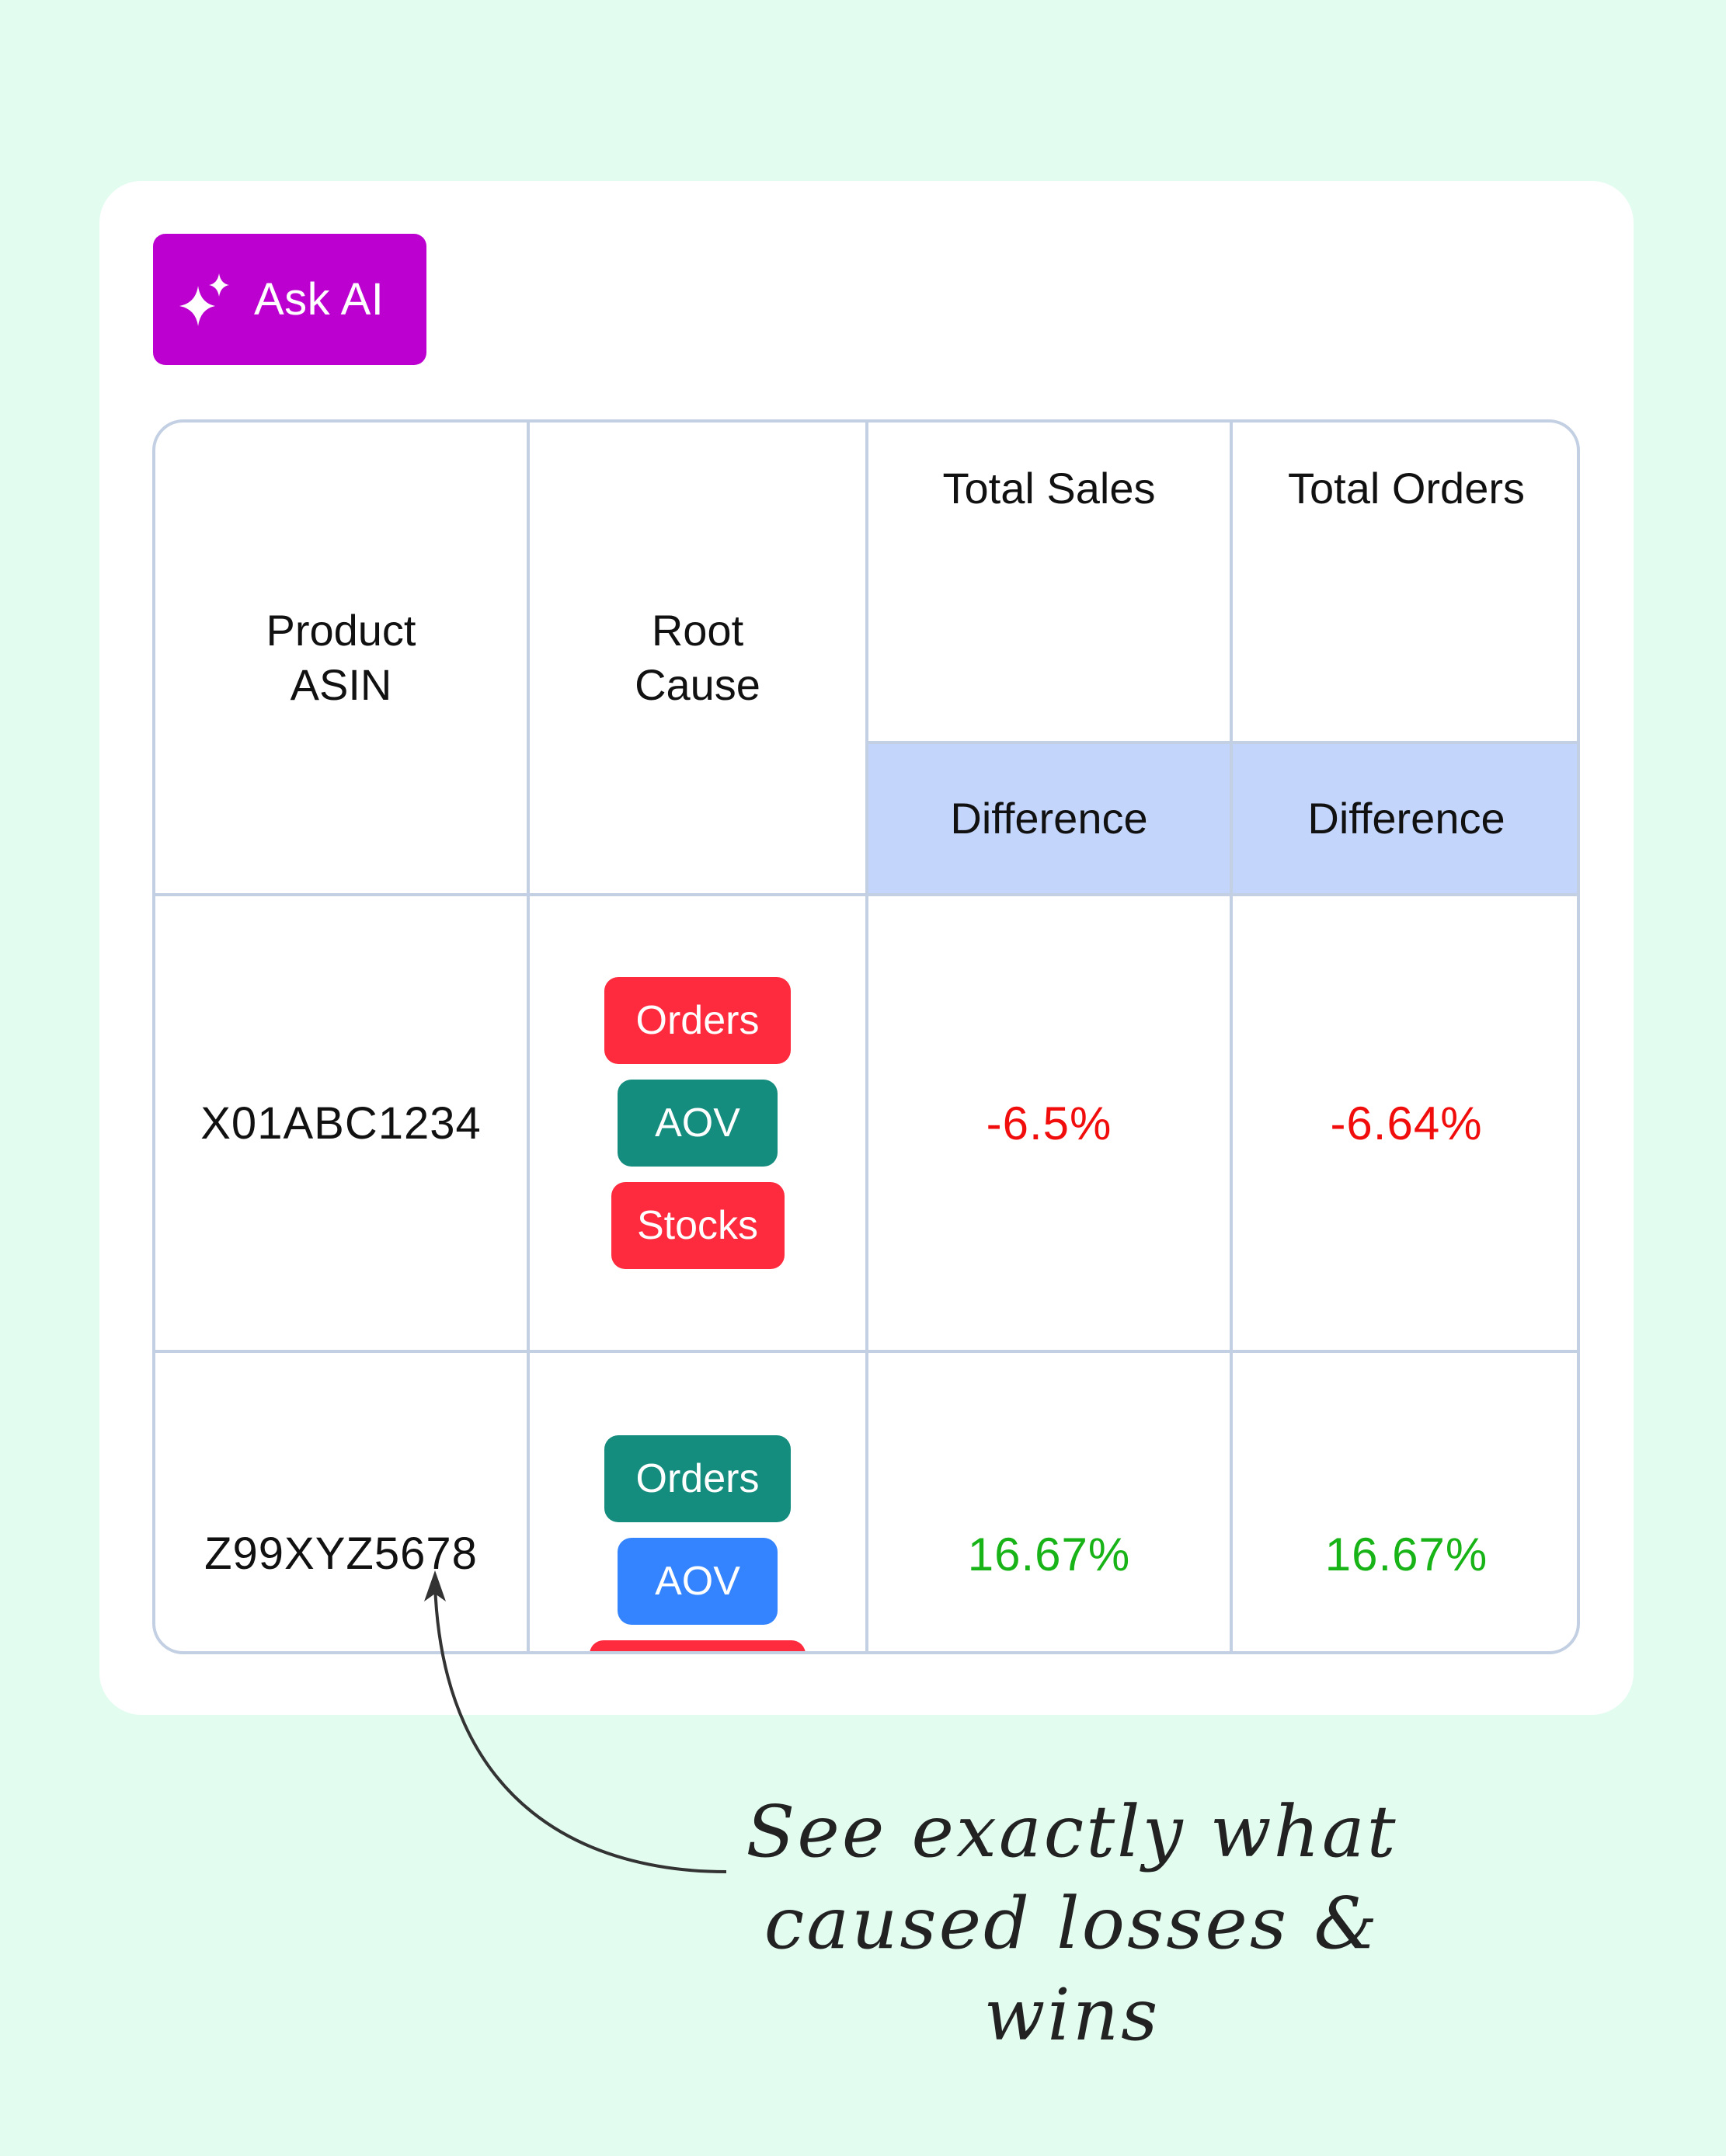 Image resolution: width=1726 pixels, height=2156 pixels. I want to click on header-split-divider, so click(1222, 742).